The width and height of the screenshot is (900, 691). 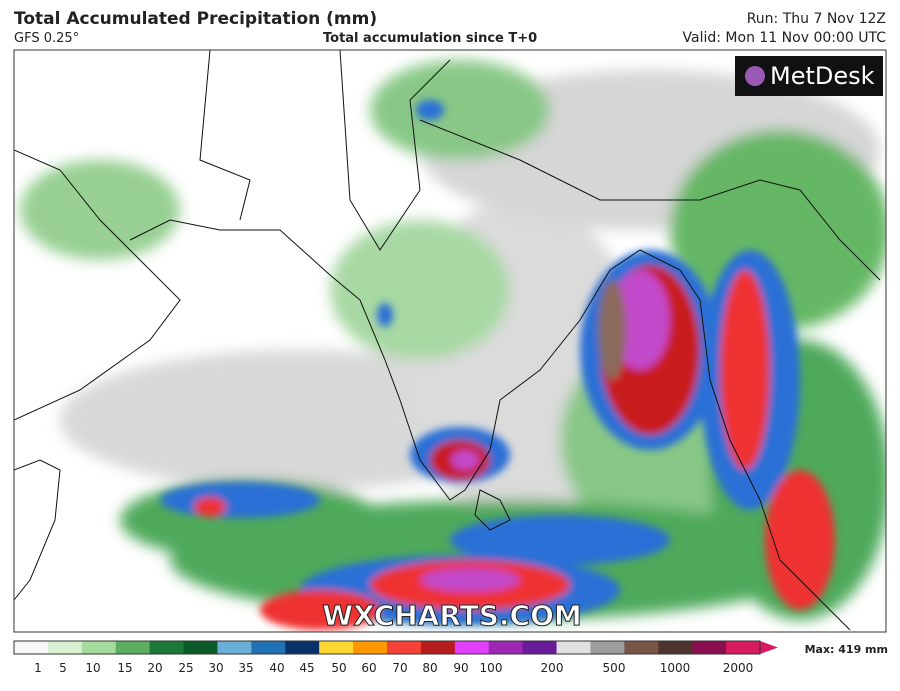 What do you see at coordinates (399, 668) in the screenshot?
I see `legend-label: 70` at bounding box center [399, 668].